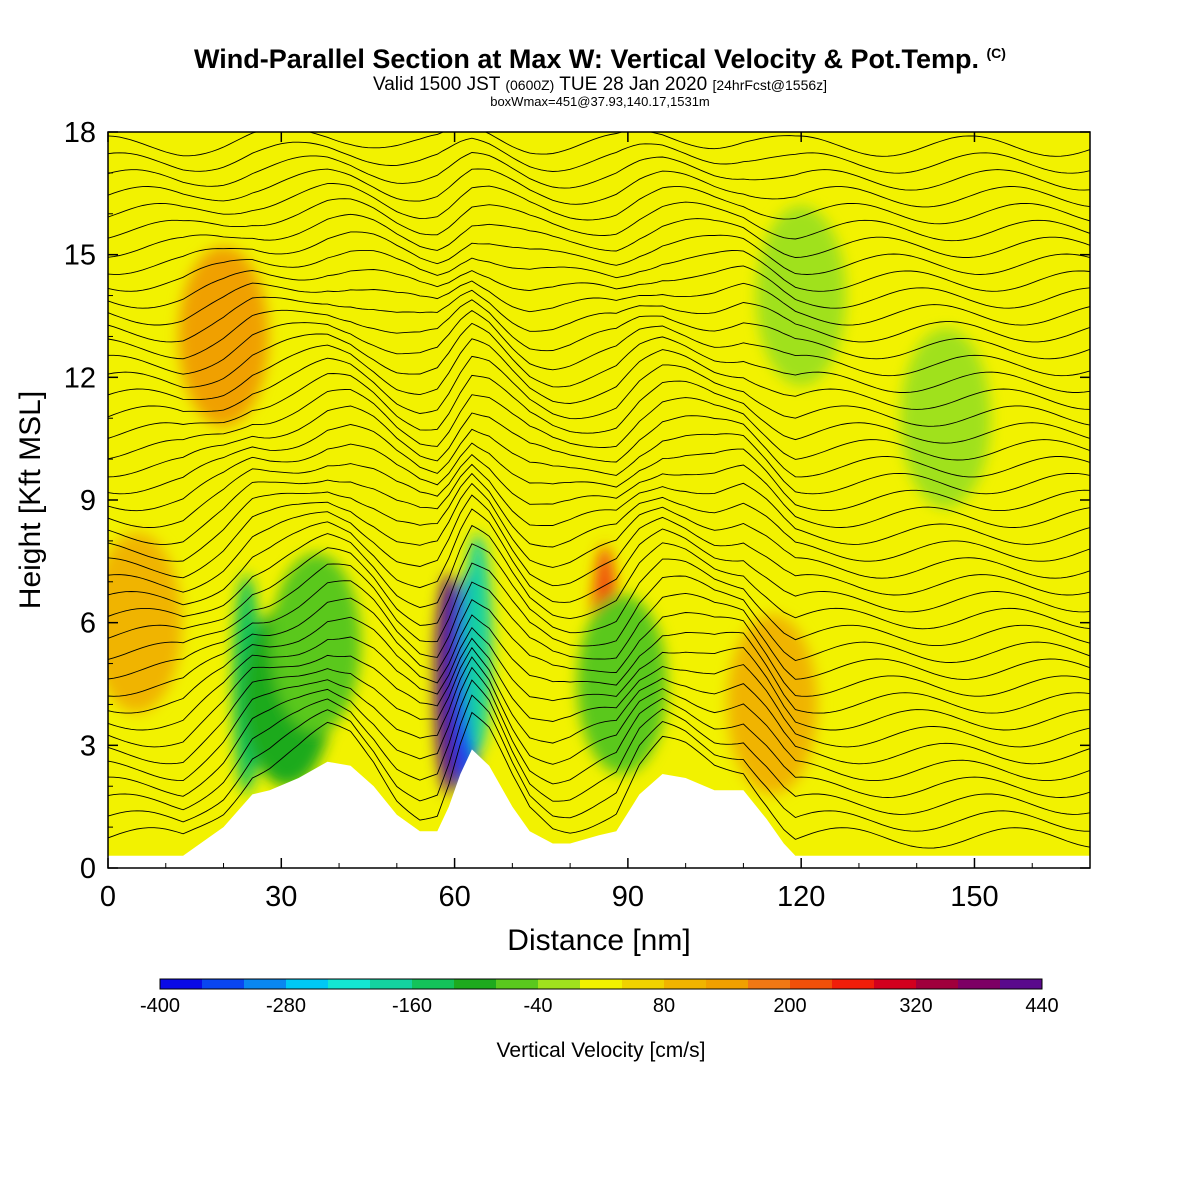  Describe the element at coordinates (974, 897) in the screenshot. I see `x-tick-label: 150` at that location.